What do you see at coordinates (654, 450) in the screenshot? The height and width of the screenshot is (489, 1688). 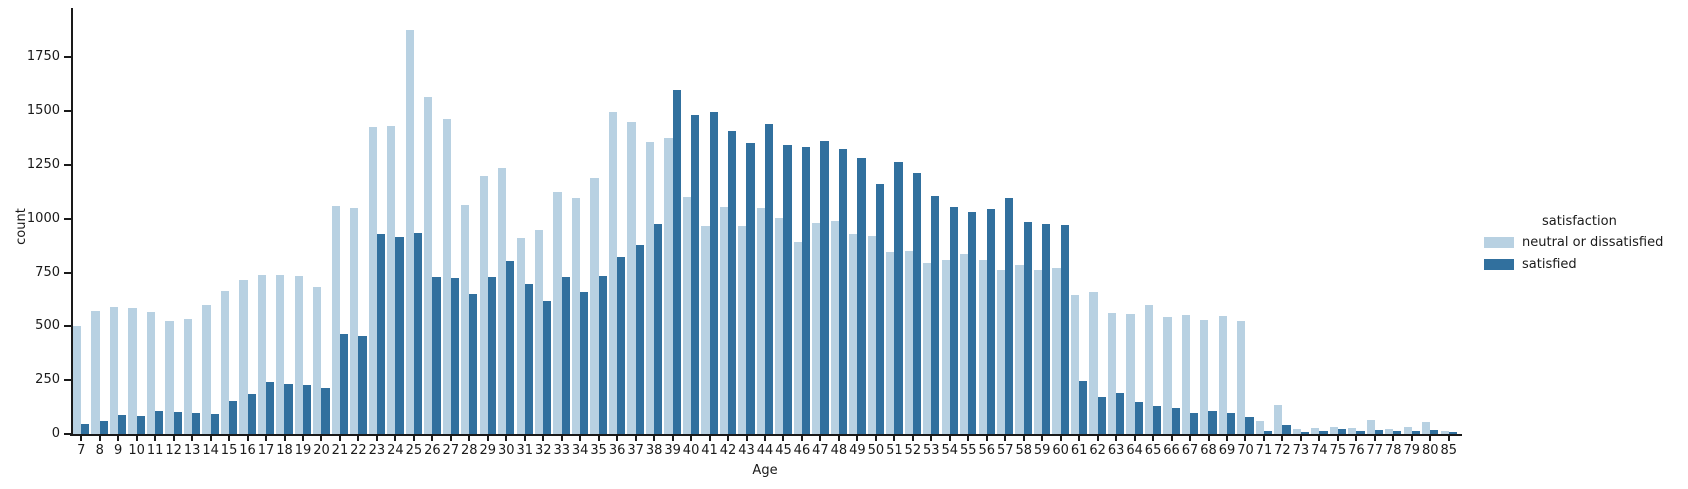 I see `x-tick-label-38: 38` at bounding box center [654, 450].